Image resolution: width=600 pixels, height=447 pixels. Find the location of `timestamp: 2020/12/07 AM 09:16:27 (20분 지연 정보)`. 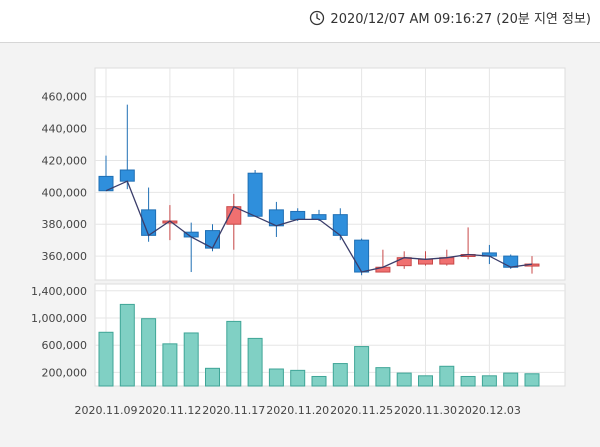

timestamp: 2020/12/07 AM 09:16:27 (20분 지연 정보) is located at coordinates (450, 17).